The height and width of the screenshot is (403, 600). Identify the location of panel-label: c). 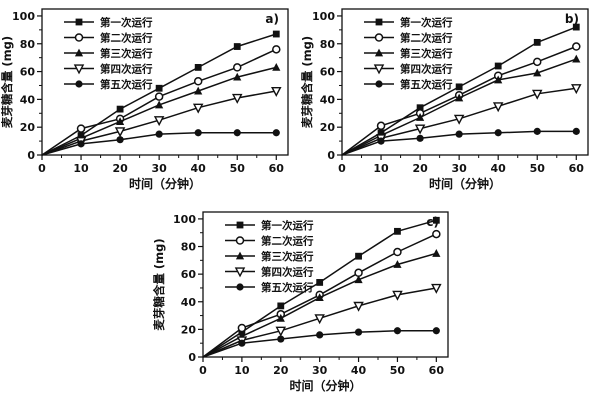
(432, 222).